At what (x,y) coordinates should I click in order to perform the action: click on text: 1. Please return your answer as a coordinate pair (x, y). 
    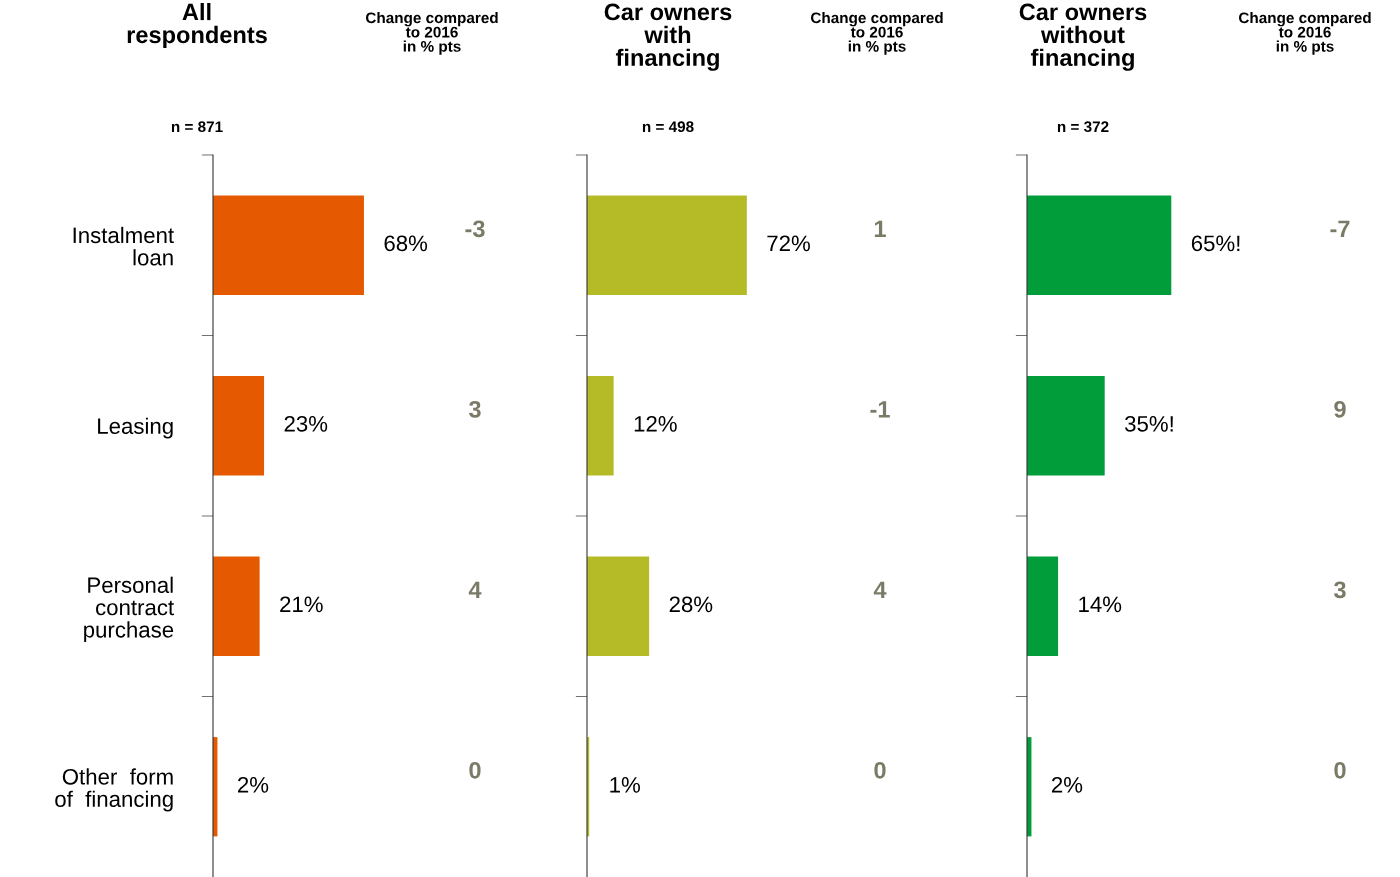
    Looking at the image, I should click on (880, 228).